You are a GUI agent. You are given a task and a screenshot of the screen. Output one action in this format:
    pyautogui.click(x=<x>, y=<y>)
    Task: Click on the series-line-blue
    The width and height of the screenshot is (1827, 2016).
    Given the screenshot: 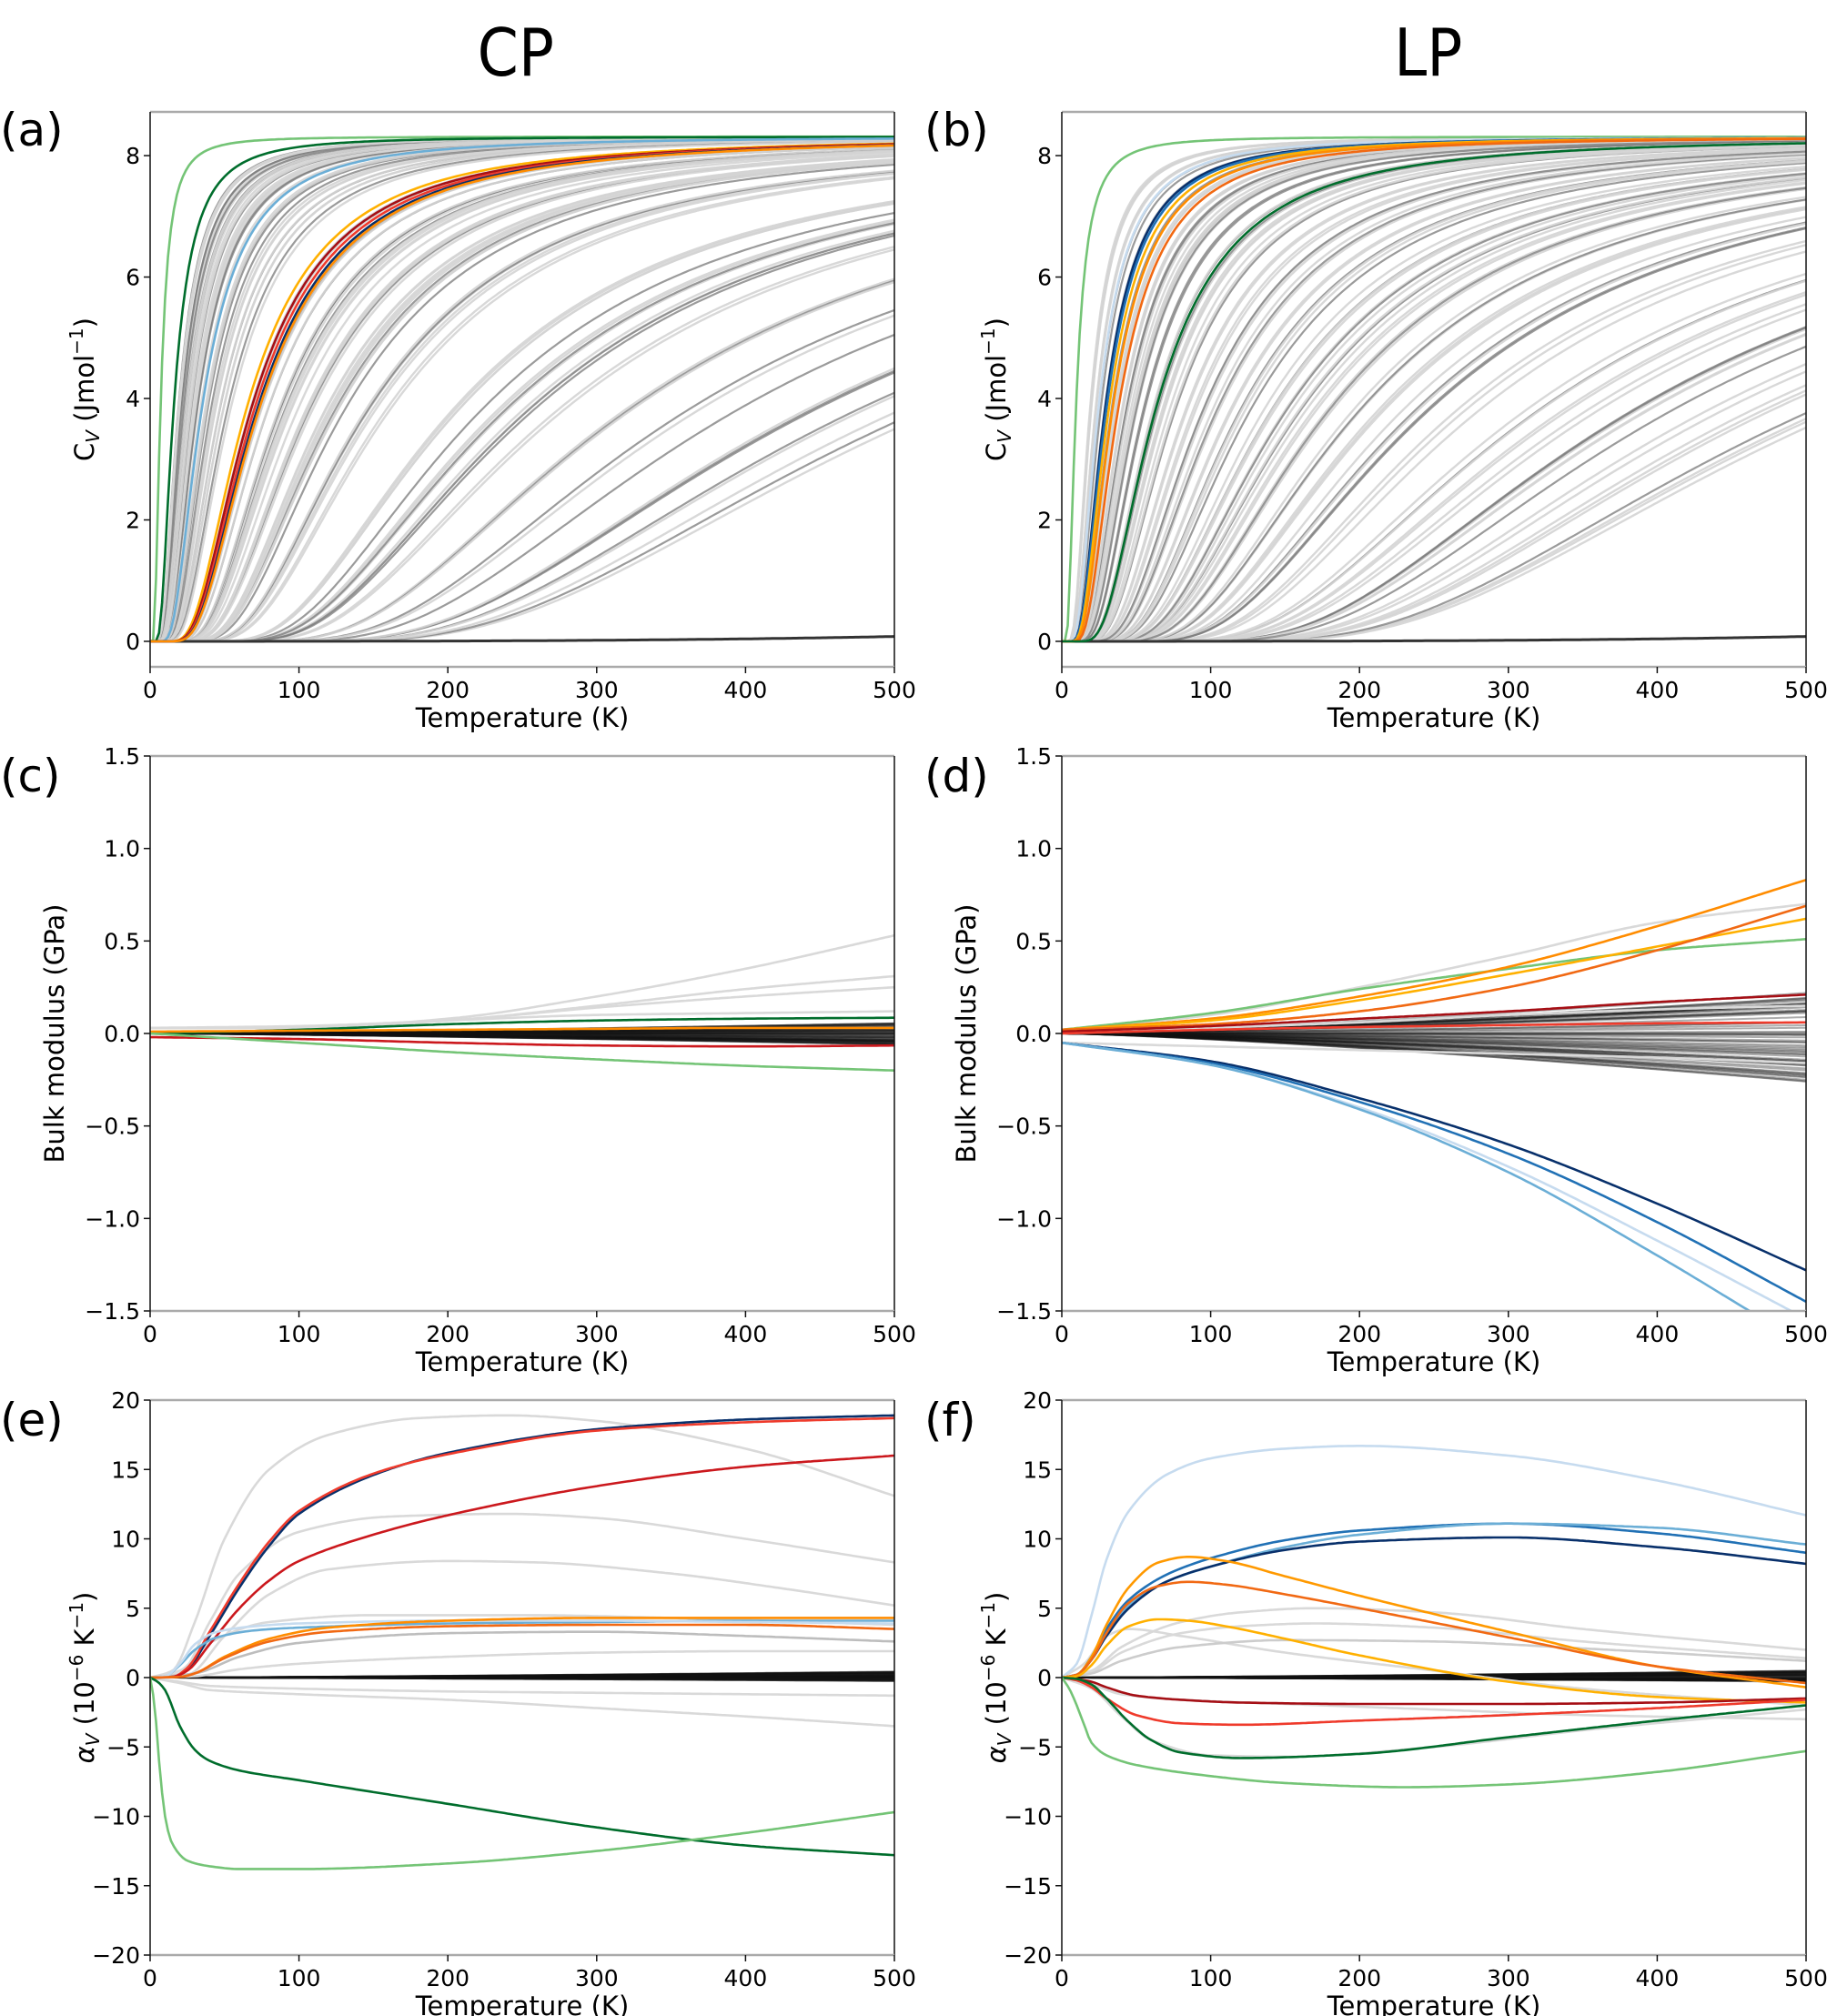 What is the action you would take?
    pyautogui.click(x=1434, y=1172)
    